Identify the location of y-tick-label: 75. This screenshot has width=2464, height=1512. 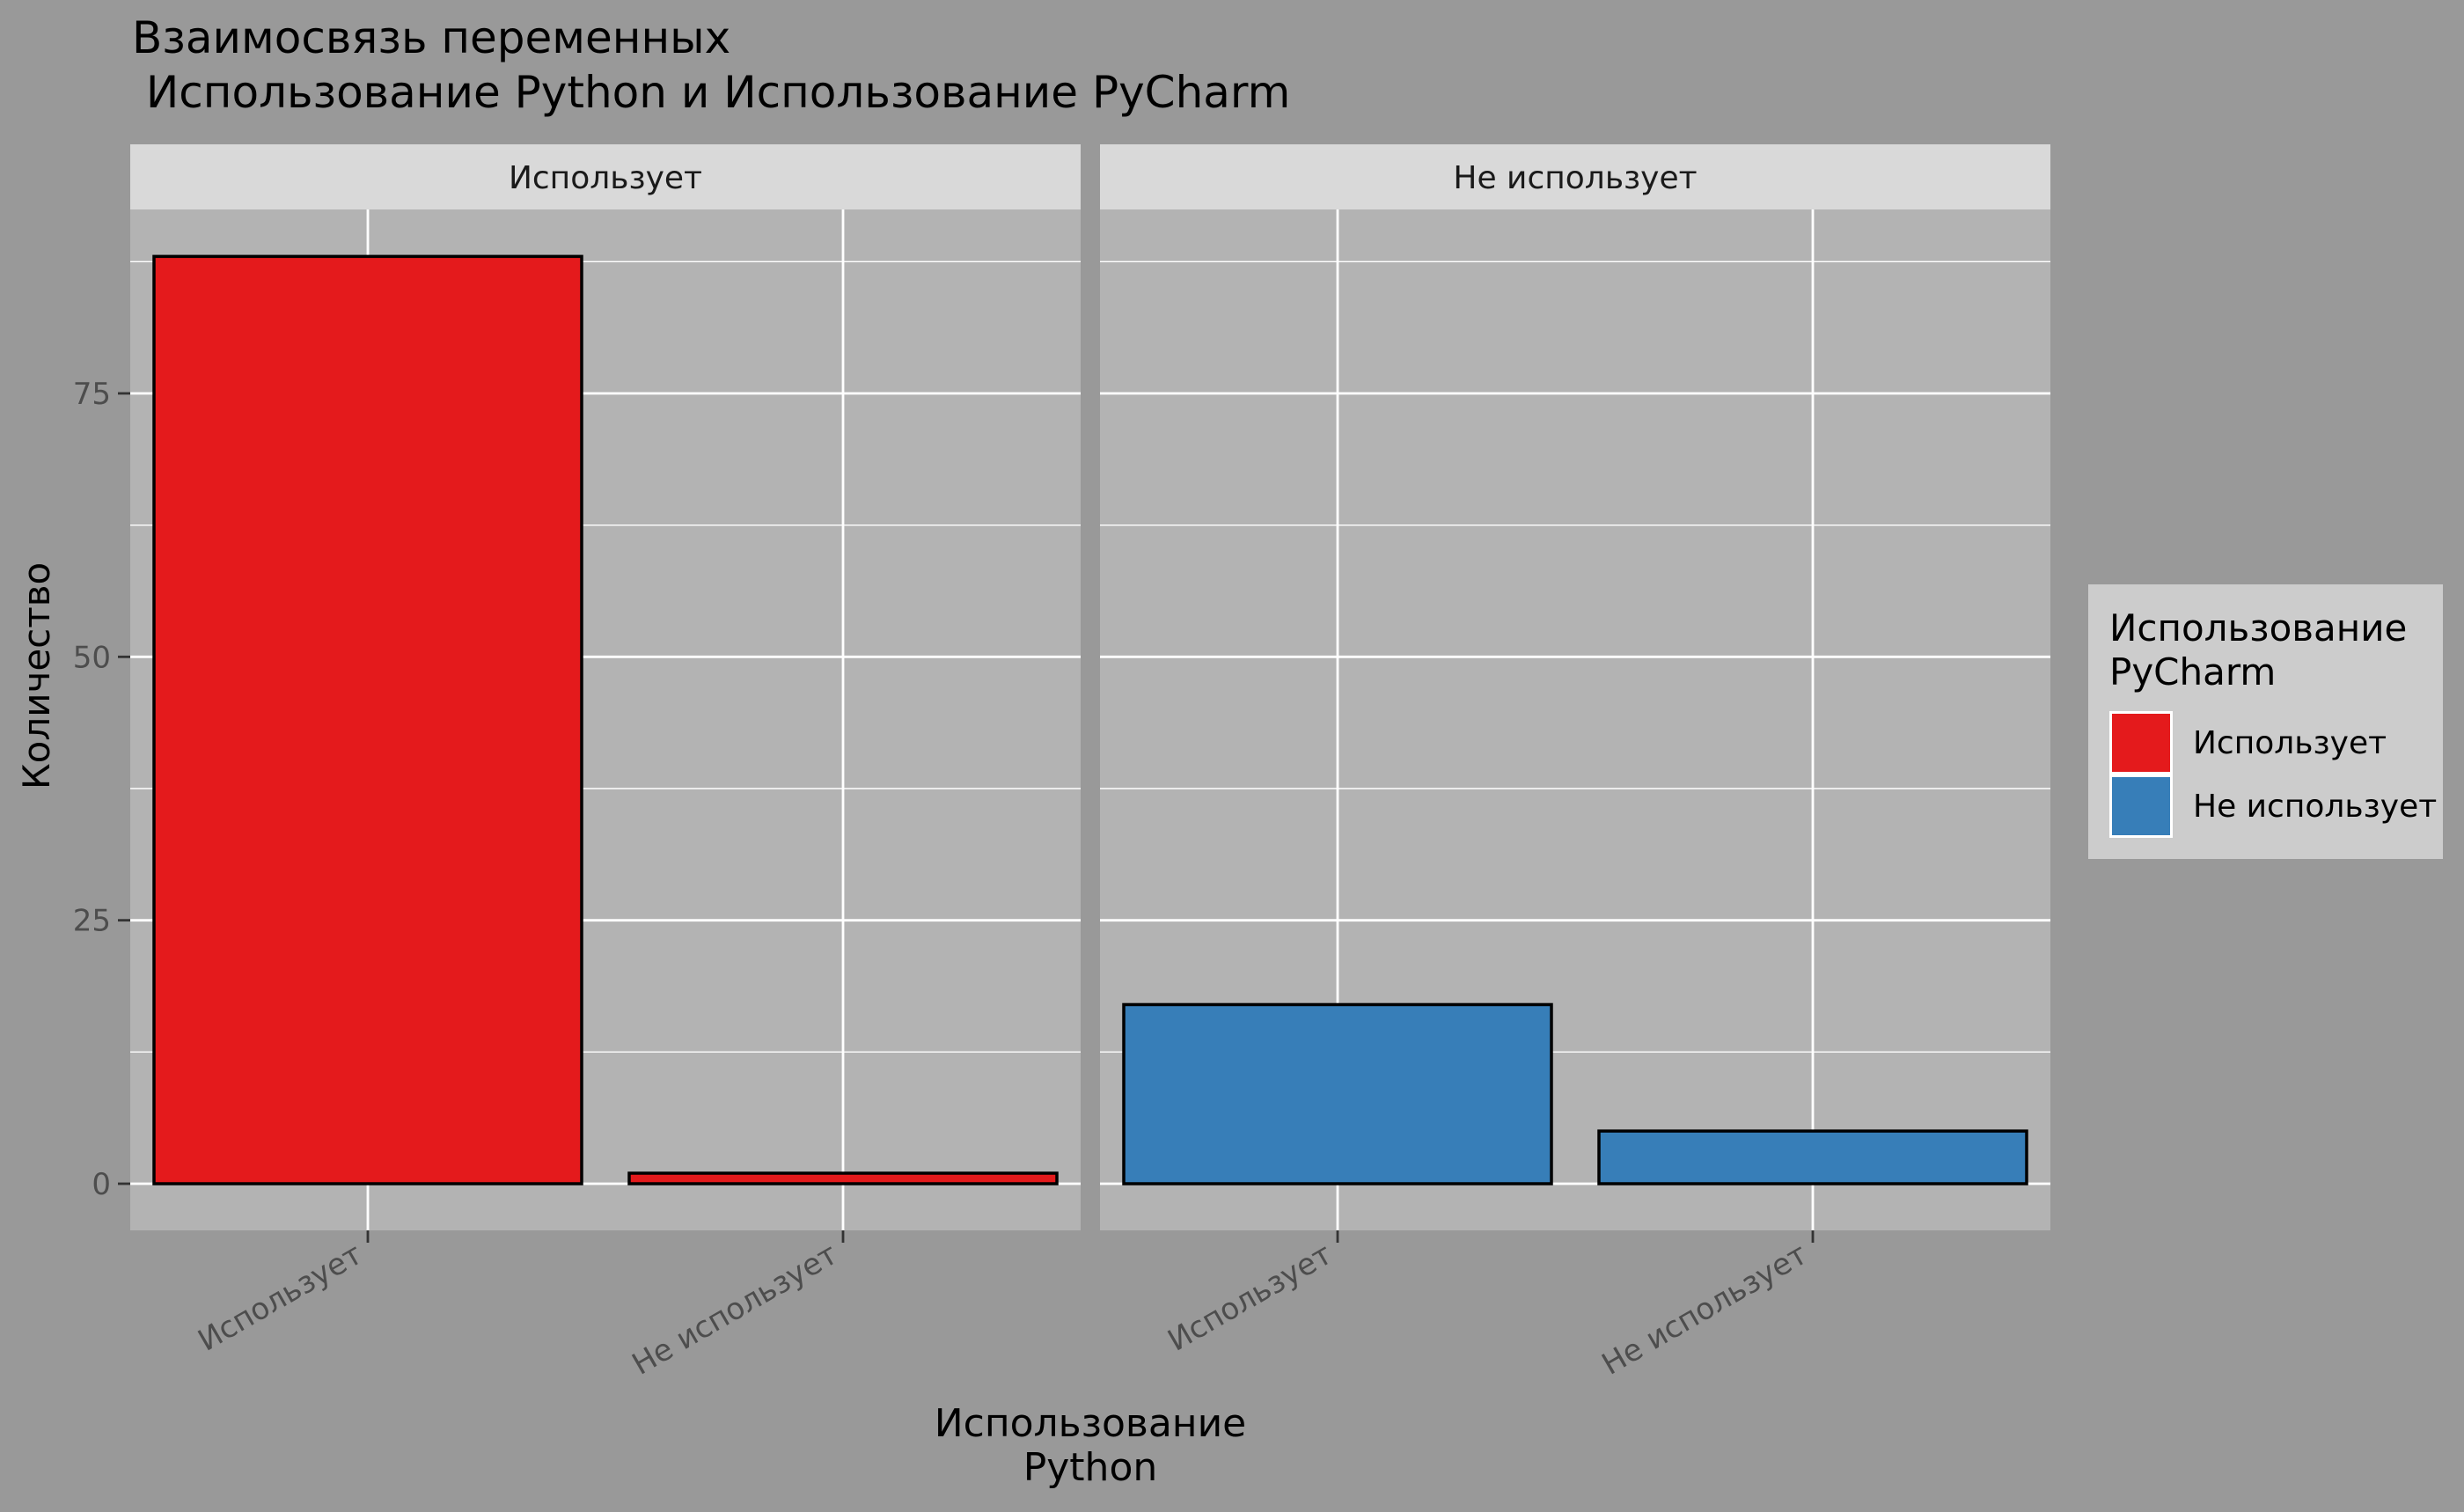
(92, 395).